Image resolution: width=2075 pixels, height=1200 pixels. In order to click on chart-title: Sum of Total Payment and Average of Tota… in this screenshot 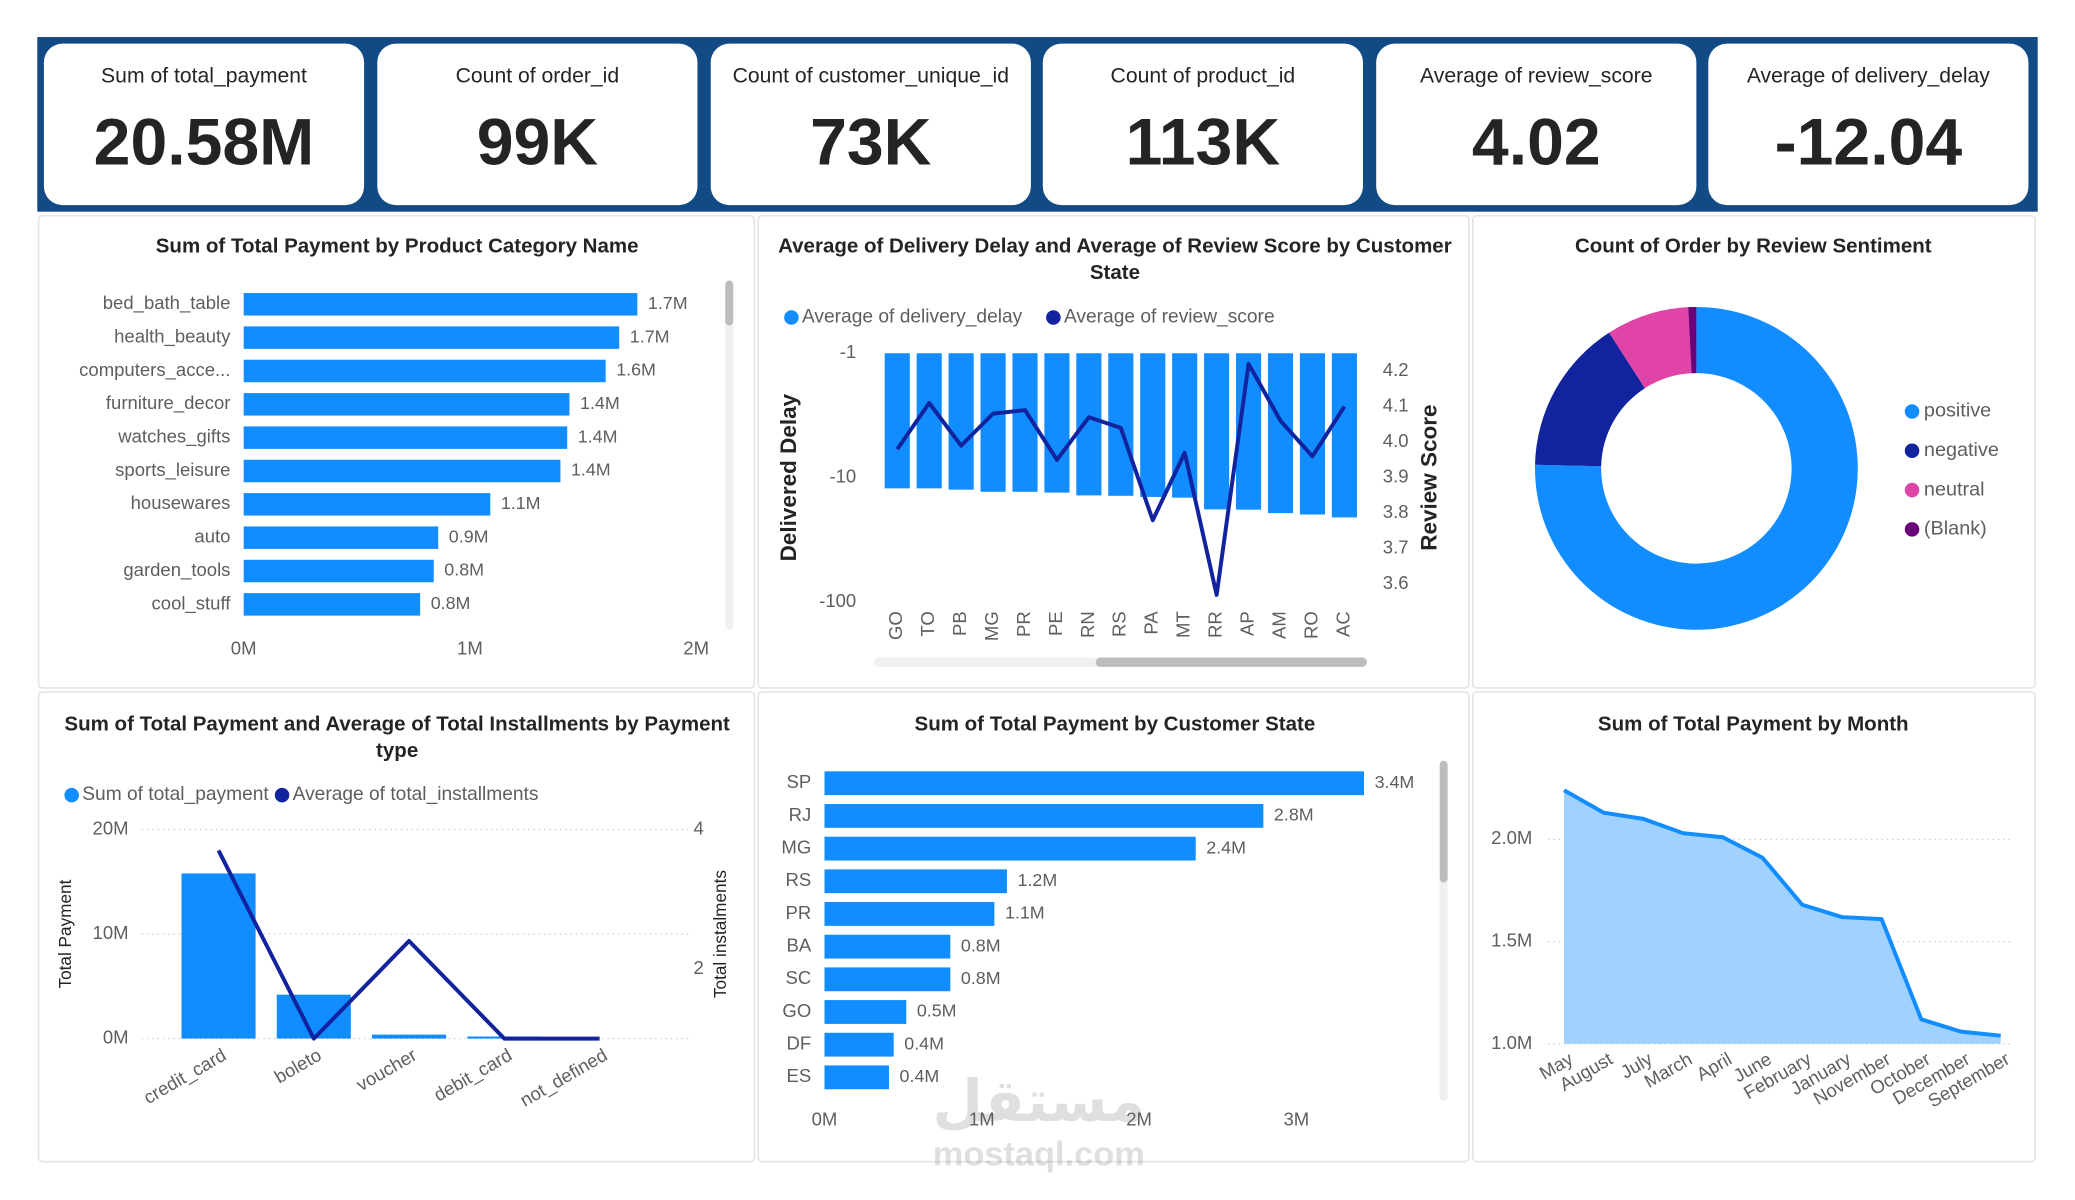, I will do `click(397, 738)`.